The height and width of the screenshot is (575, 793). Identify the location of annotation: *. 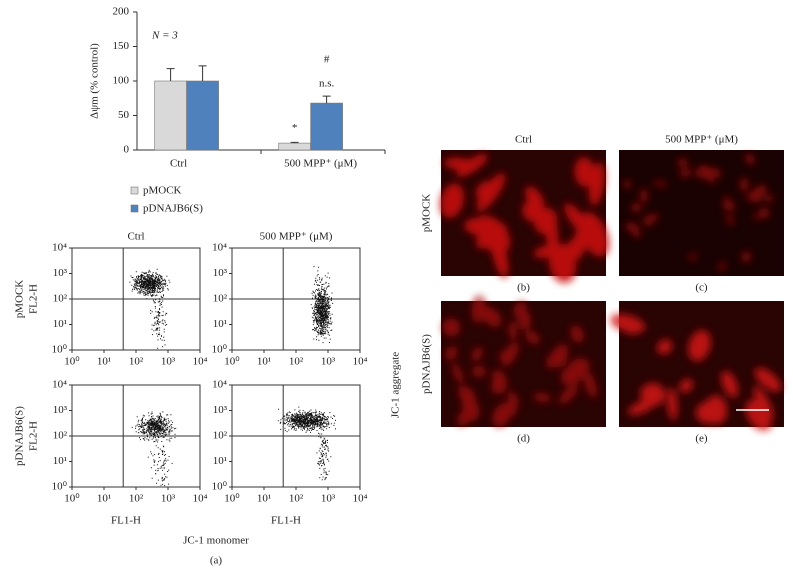
(295, 128).